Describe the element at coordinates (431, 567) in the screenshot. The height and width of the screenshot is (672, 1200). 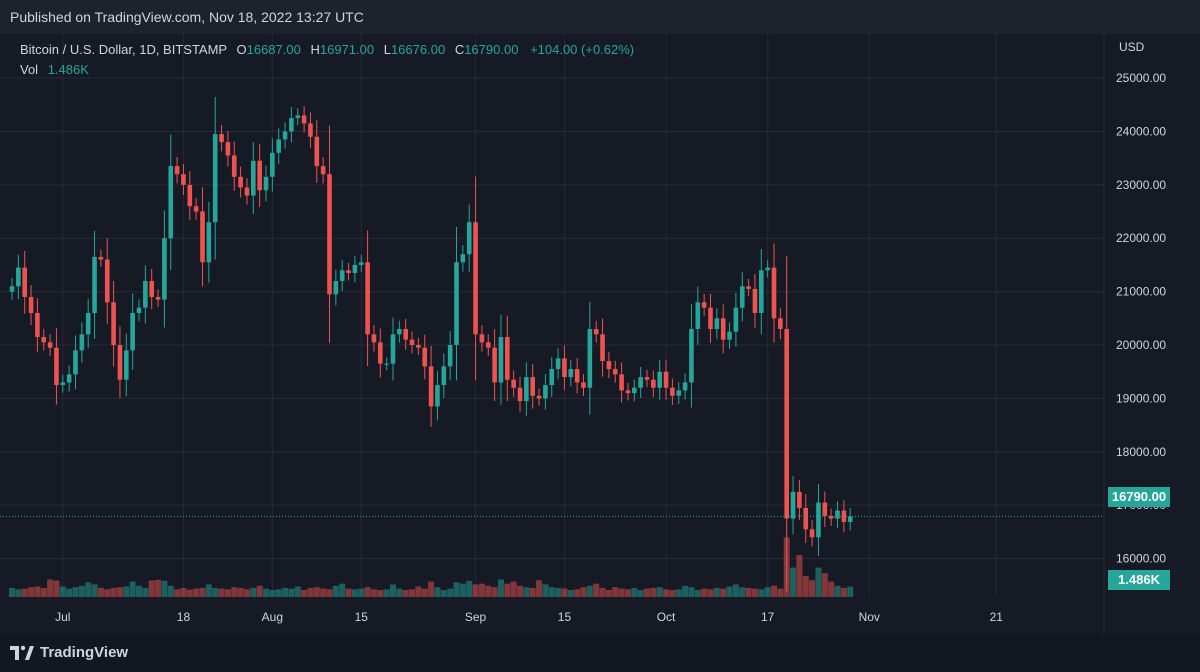
I see `volume-bars` at that location.